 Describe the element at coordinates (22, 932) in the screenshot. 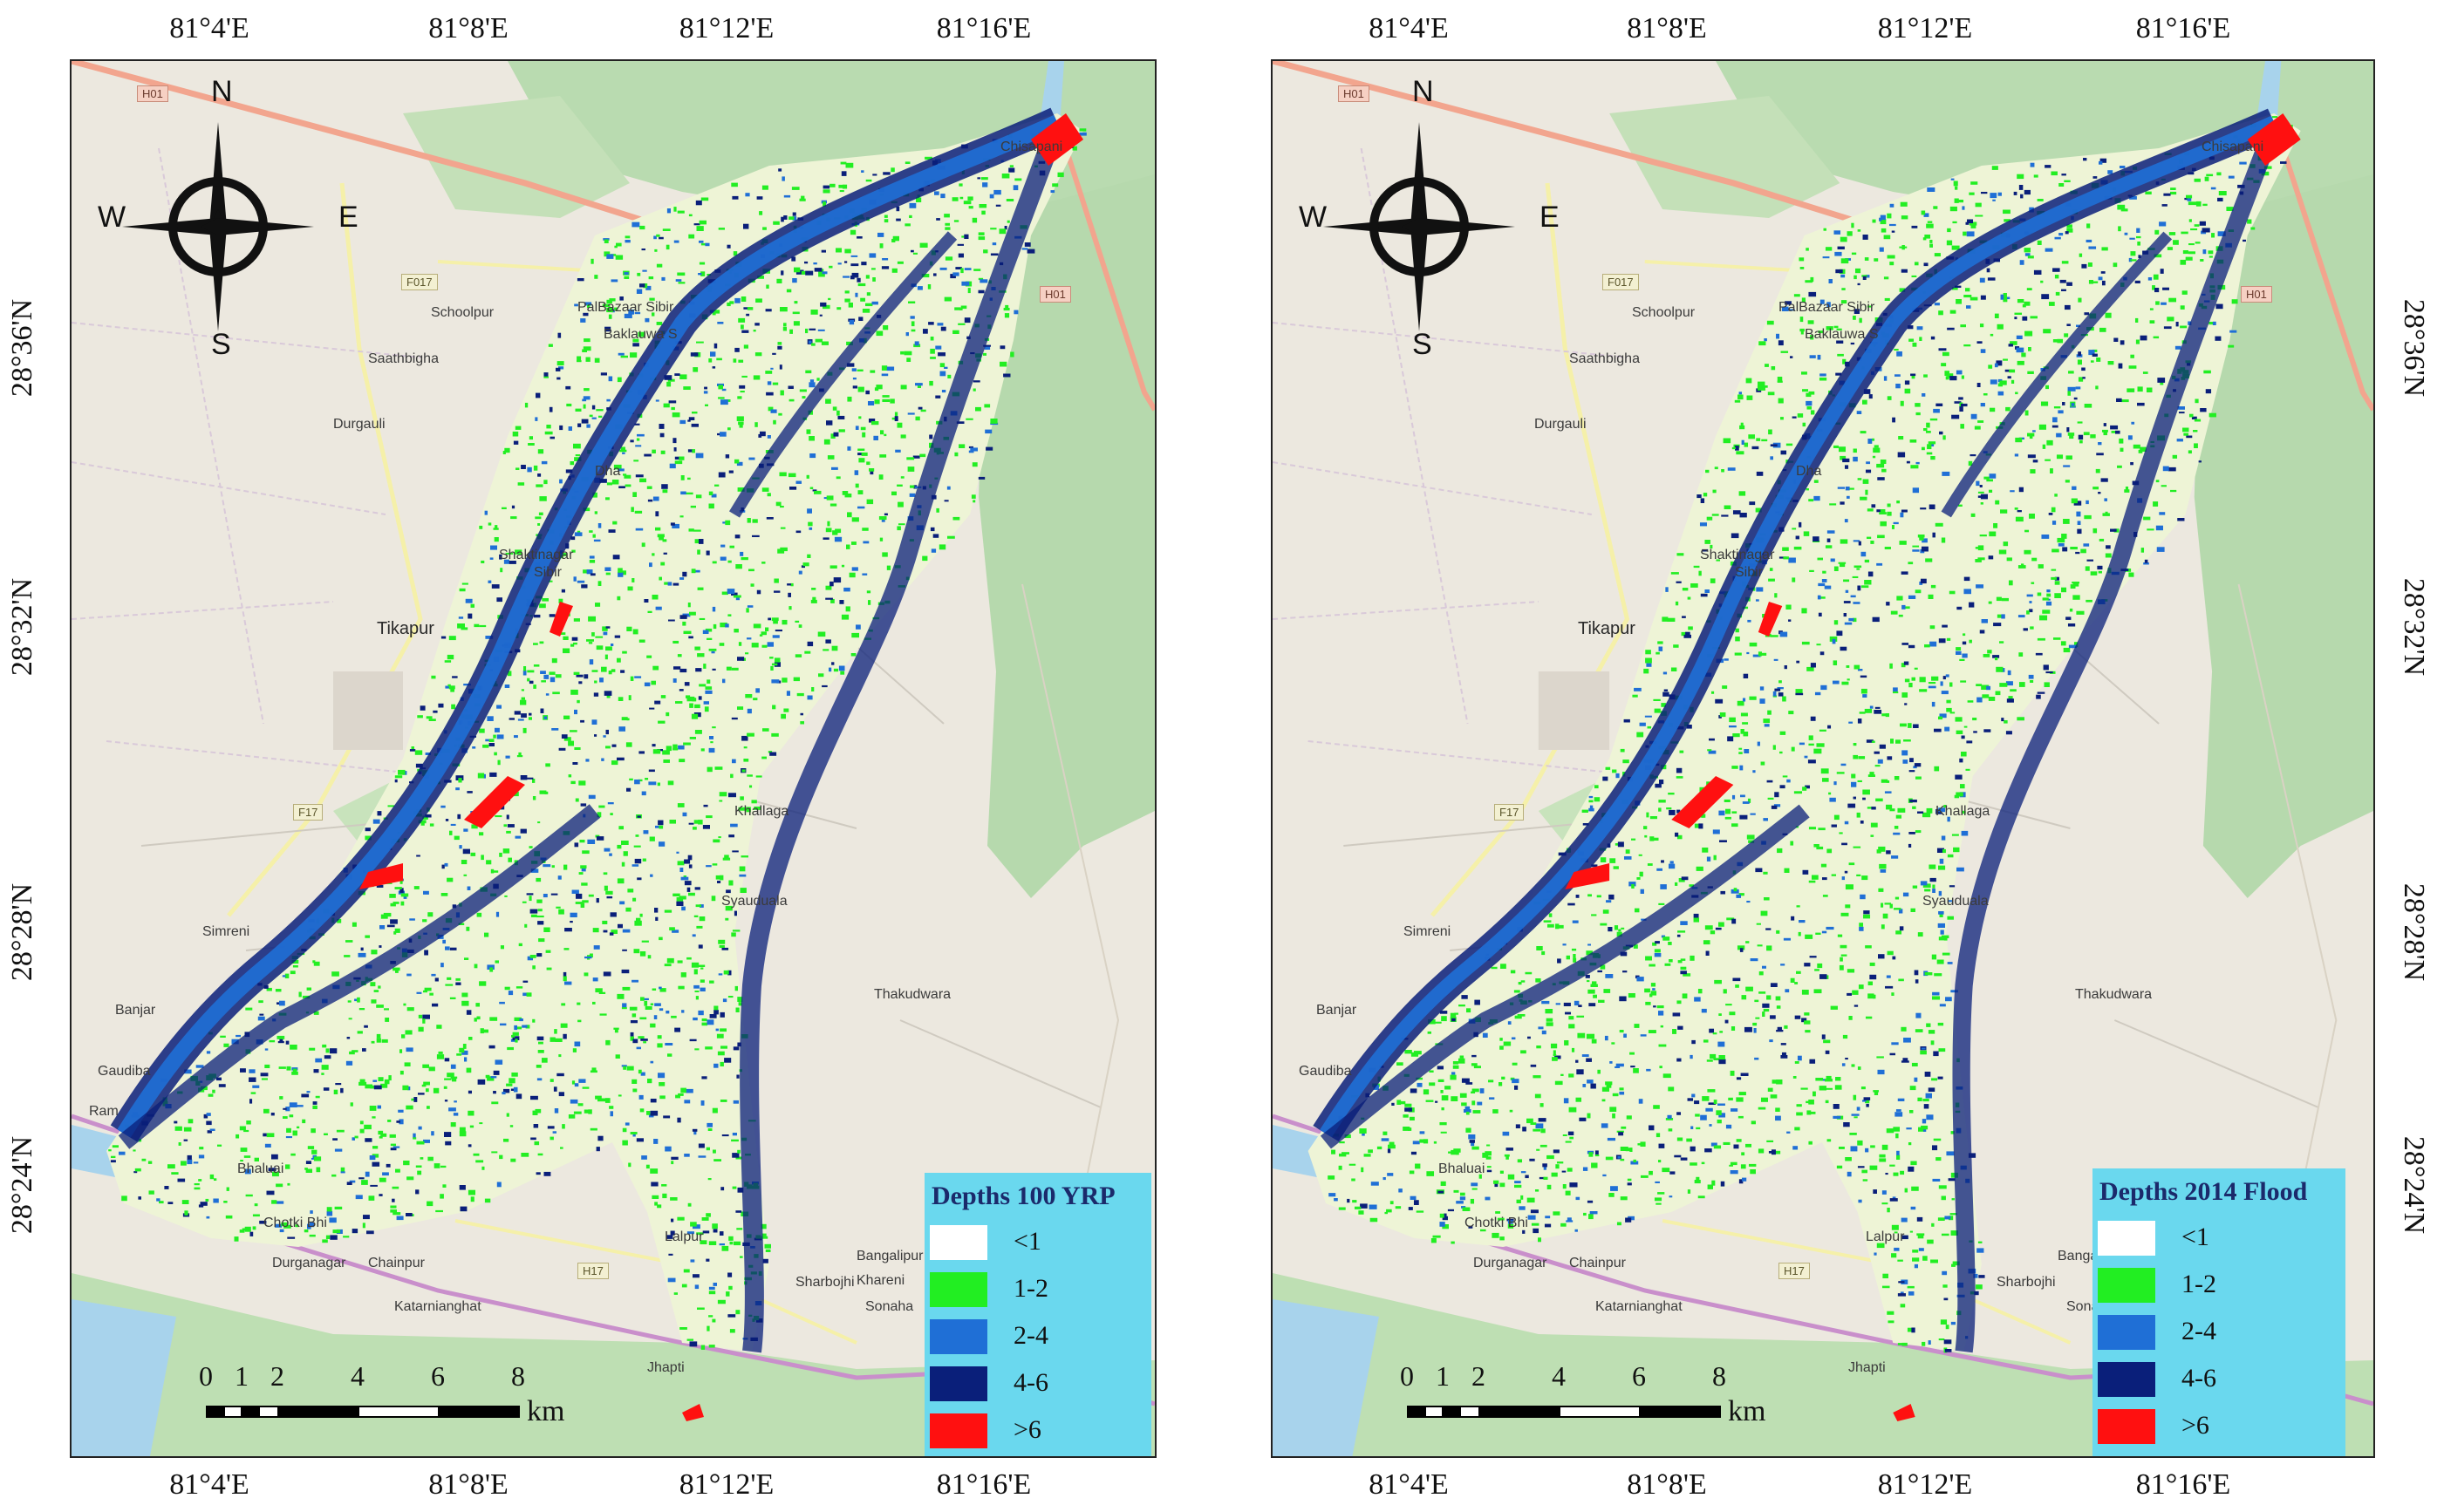

I see `lat-label: 28°28'N` at that location.